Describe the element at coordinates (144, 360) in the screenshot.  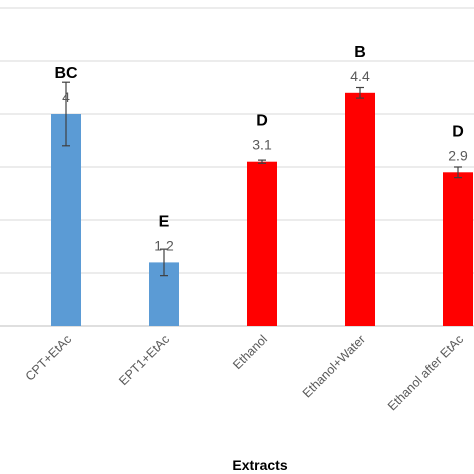
I see `x-tick-label: EPT1+EtAc` at that location.